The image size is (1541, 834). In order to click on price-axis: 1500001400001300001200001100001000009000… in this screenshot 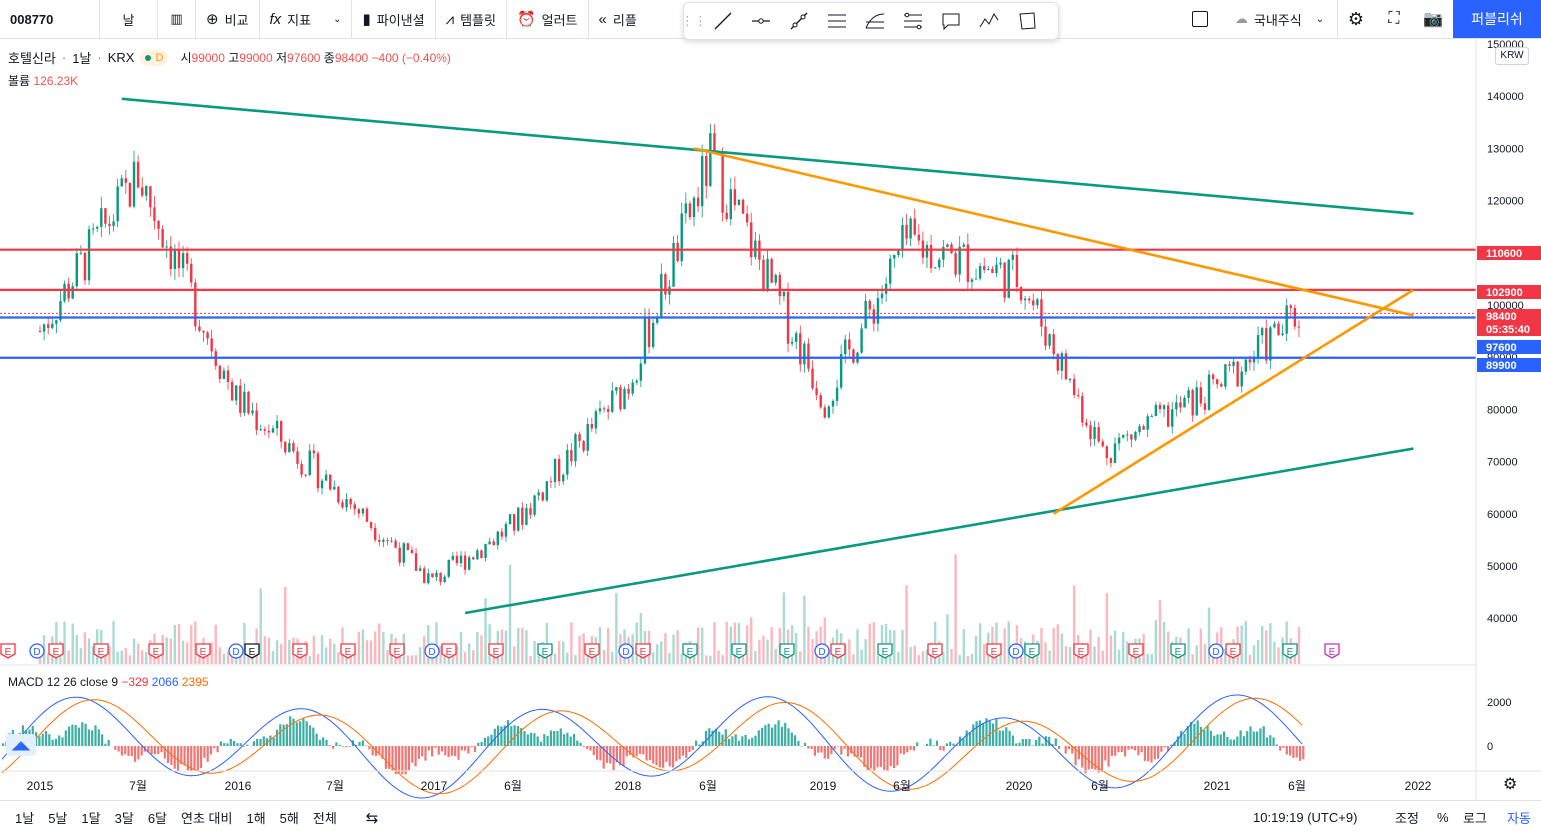, I will do `click(1505, 396)`.